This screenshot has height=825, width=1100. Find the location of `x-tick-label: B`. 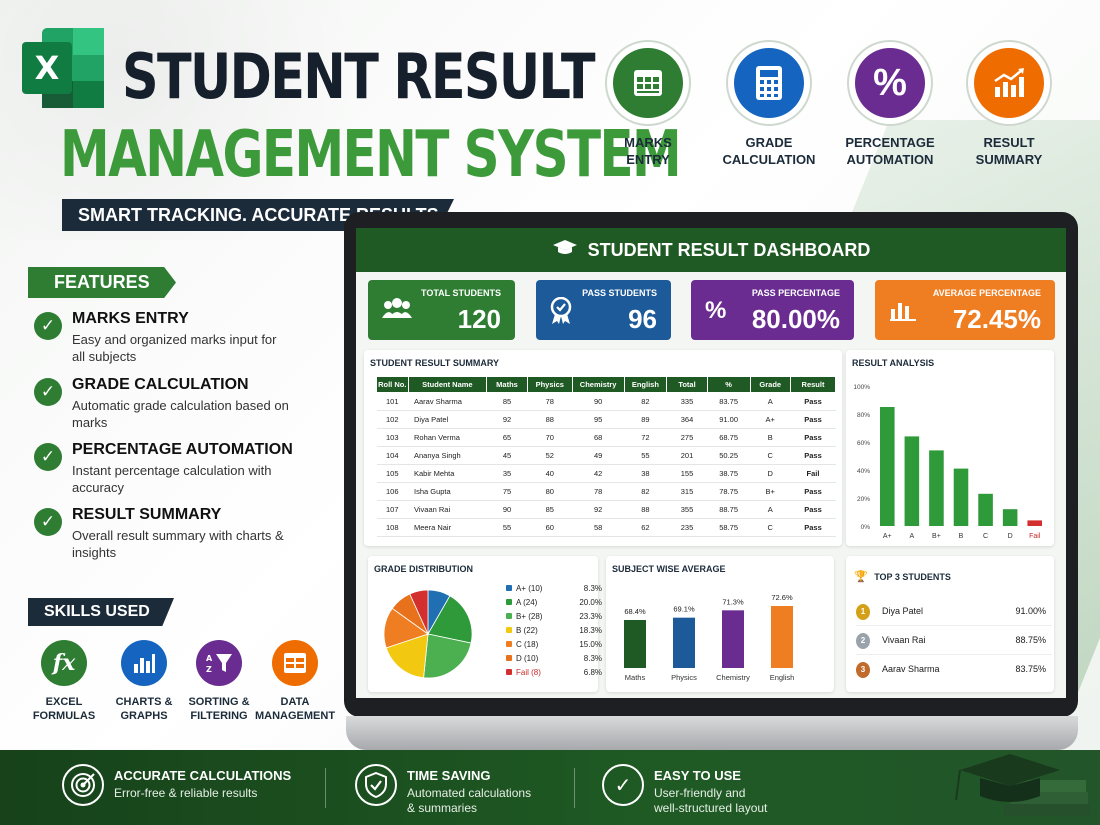

x-tick-label: B is located at coordinates (961, 536).